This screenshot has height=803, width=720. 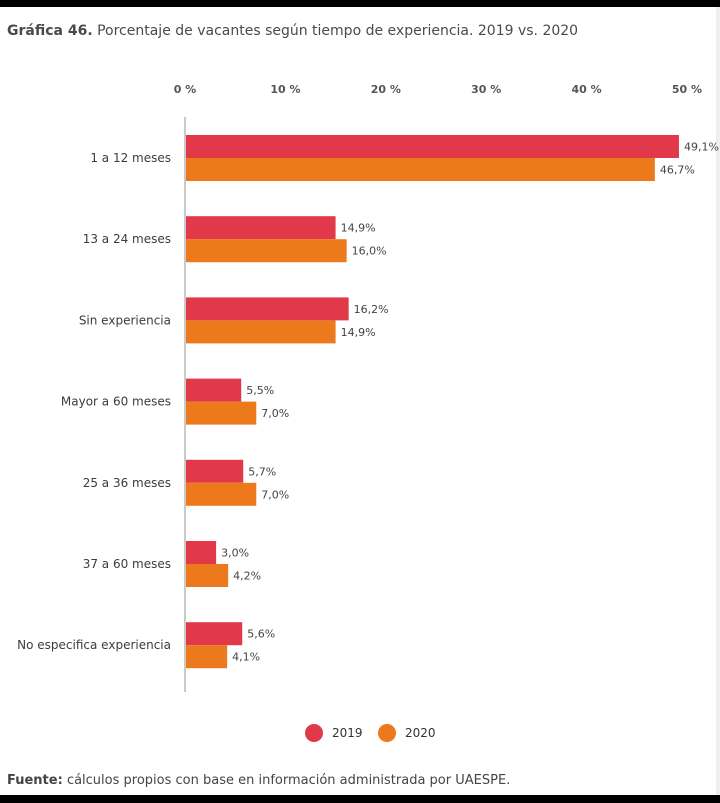 What do you see at coordinates (235, 553) in the screenshot?
I see `data-label-2019: 3,0%` at bounding box center [235, 553].